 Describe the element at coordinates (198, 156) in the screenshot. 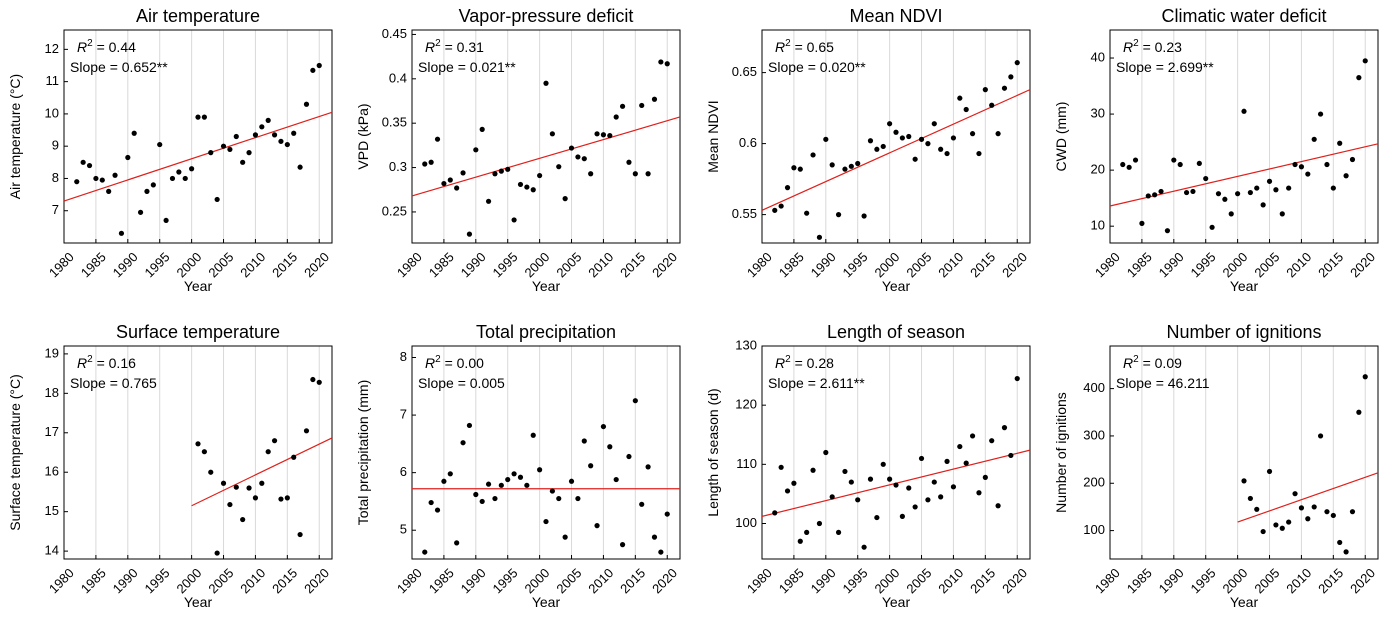

I see `regression-line` at that location.